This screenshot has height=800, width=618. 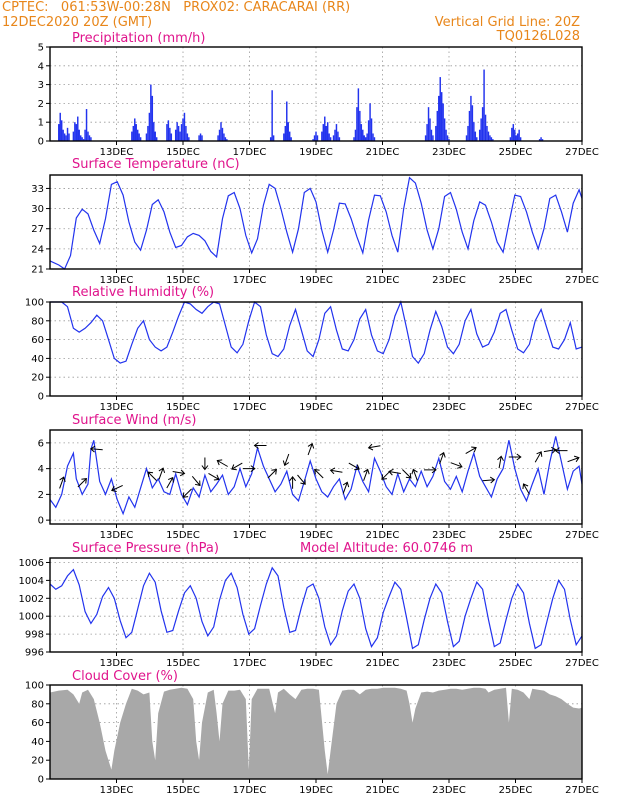 I want to click on wind-xtick-label: 27DEC, so click(x=582, y=535).